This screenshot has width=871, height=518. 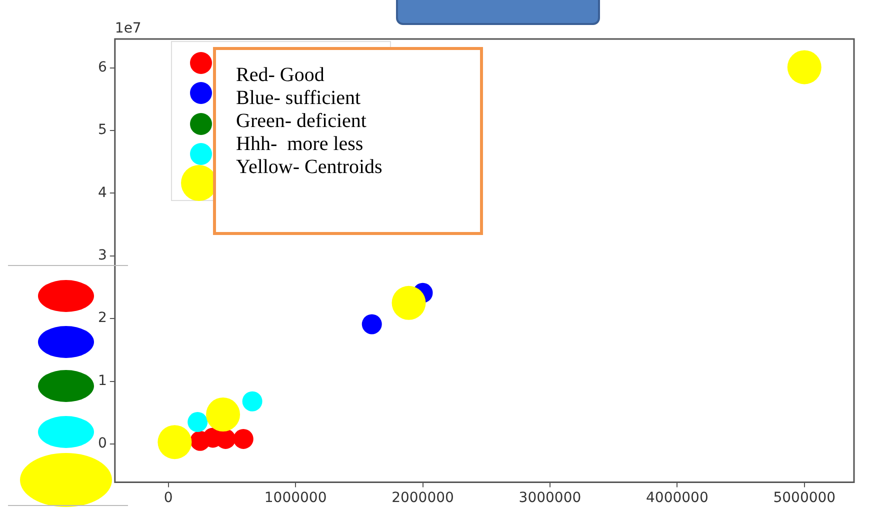 What do you see at coordinates (677, 498) in the screenshot?
I see `x-tick-label: 4000000` at bounding box center [677, 498].